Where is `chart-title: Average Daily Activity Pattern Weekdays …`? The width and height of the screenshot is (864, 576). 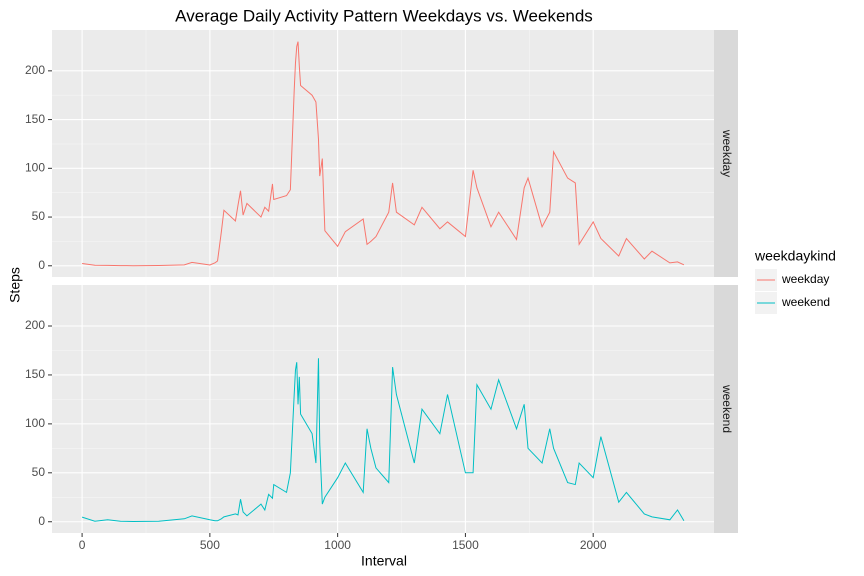
chart-title: Average Daily Activity Pattern Weekdays … is located at coordinates (384, 15).